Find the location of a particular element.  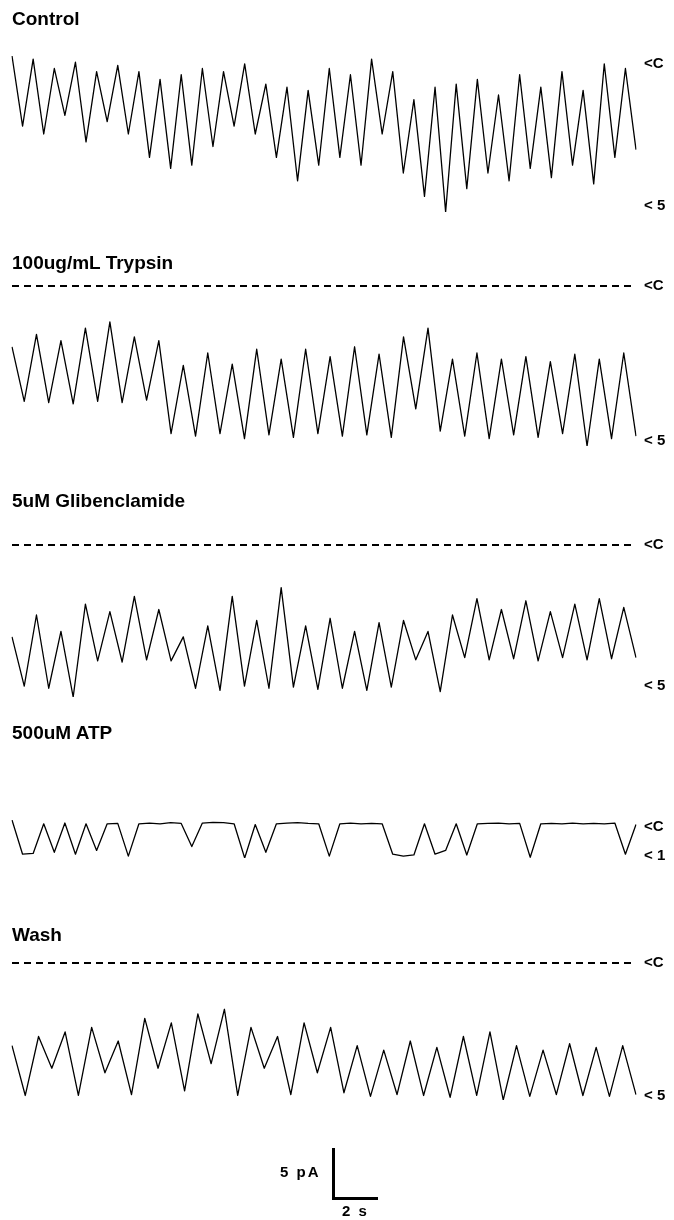

chart-title: 5uM Glibenclamide is located at coordinates (99, 501).